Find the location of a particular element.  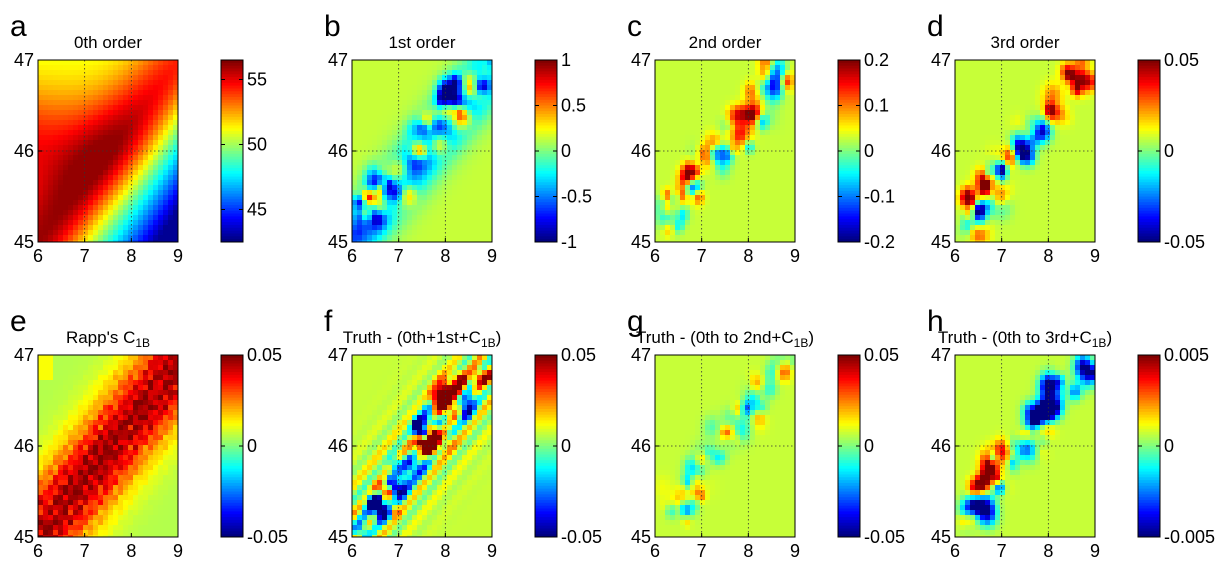

colorbar: 1 0.5 0 -0.5 -1 is located at coordinates (563, 151).